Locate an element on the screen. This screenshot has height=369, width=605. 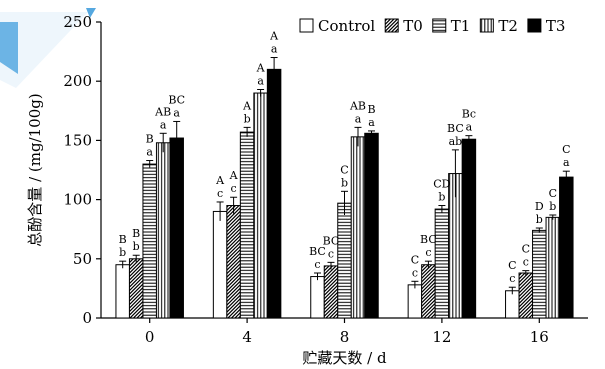
legend-label-t2: T2 is located at coordinates (508, 26).